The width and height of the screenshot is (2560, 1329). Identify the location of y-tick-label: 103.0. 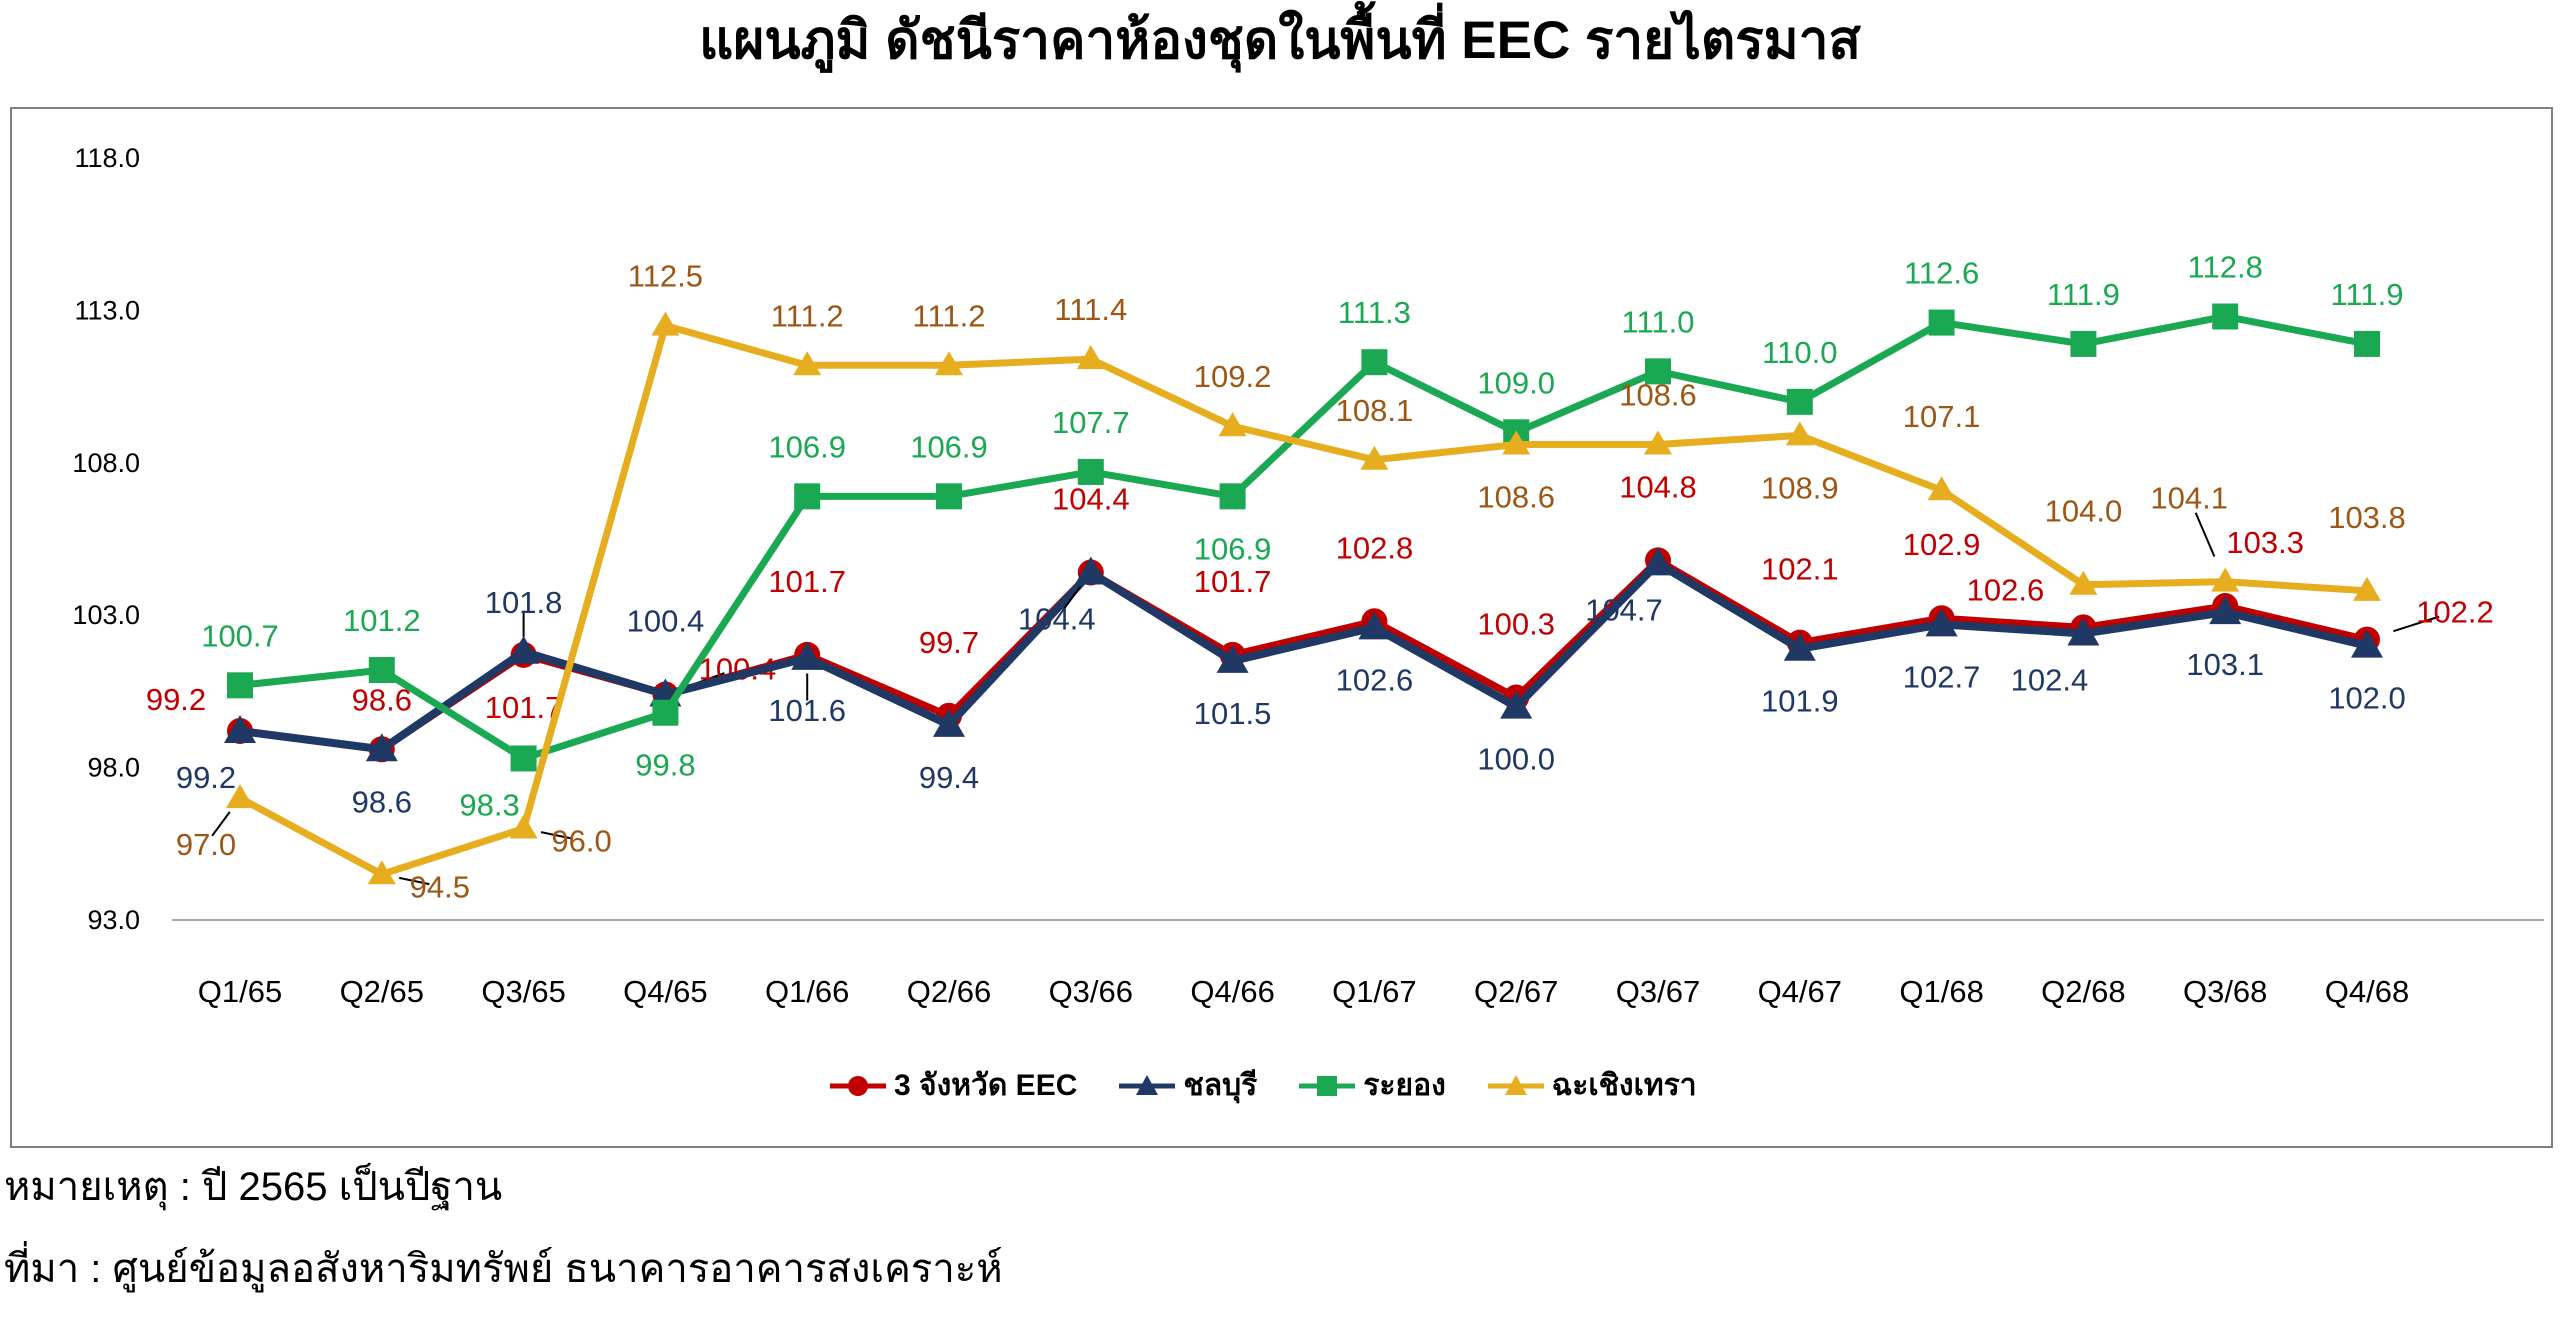
(106, 615).